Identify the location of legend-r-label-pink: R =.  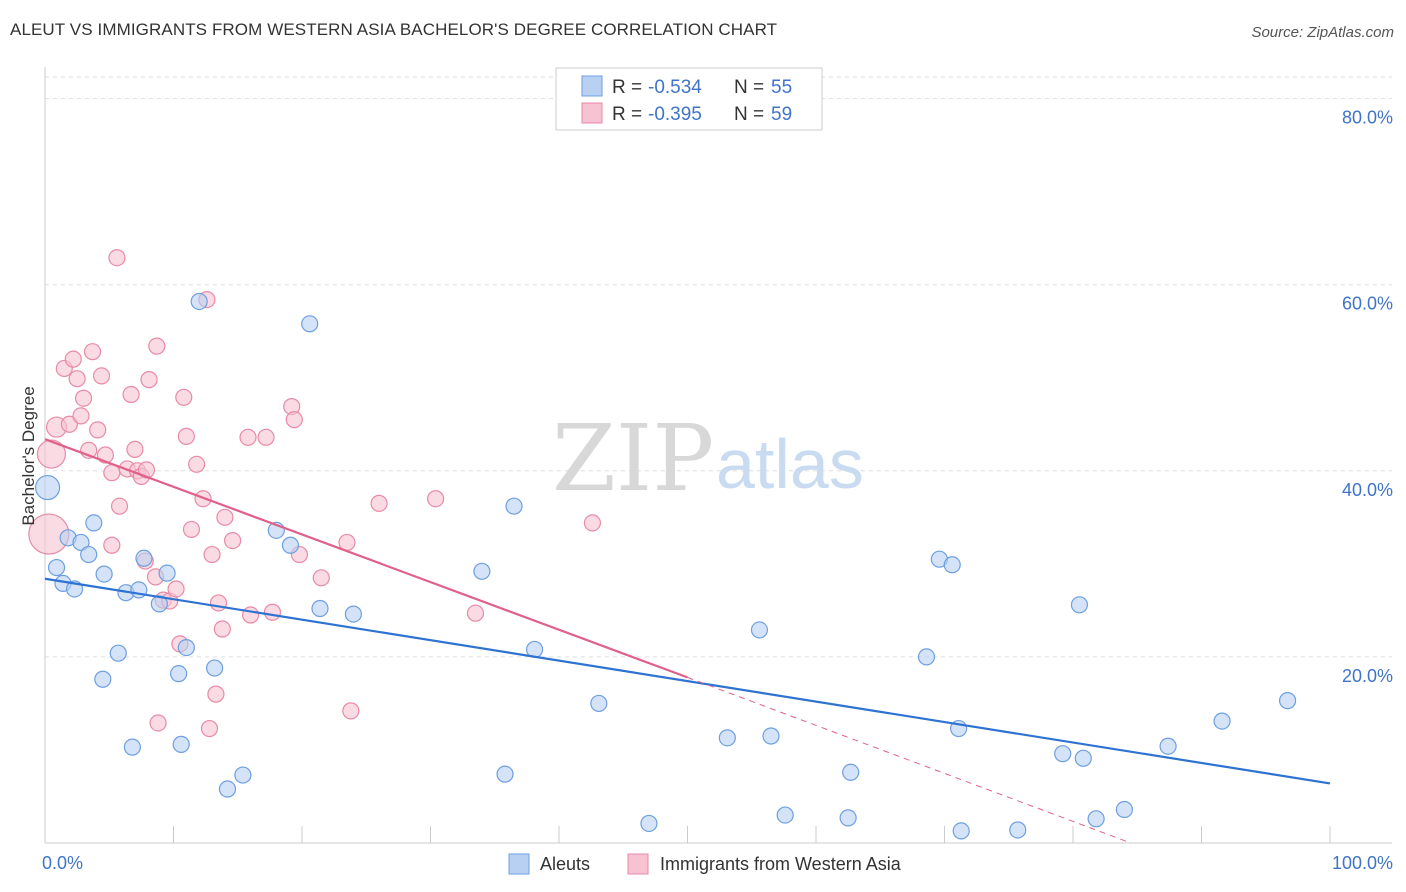
(627, 114).